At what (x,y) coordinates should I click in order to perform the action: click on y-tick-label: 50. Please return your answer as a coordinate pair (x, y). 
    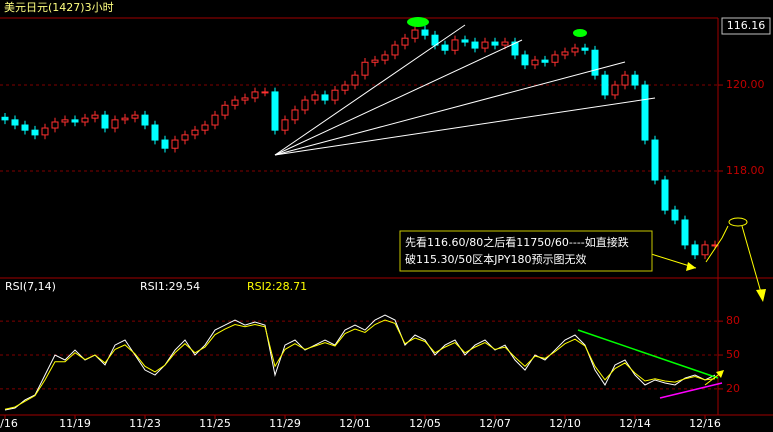
    Looking at the image, I should click on (733, 354).